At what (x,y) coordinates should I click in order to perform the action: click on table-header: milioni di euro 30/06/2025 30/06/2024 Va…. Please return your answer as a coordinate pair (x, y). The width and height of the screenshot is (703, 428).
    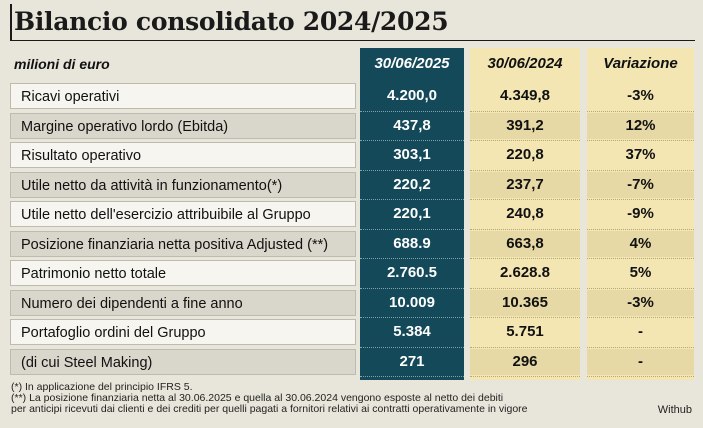
    Looking at the image, I should click on (352, 64).